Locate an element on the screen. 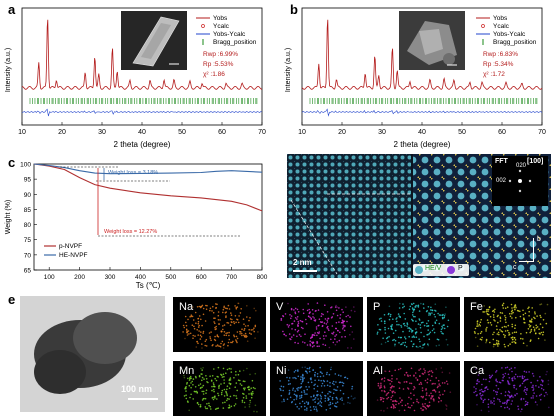 The height and width of the screenshot is (420, 554). tga-annotations: Weight loss = 3.18% Weight loss = 12.27% is located at coordinates (150, 201).